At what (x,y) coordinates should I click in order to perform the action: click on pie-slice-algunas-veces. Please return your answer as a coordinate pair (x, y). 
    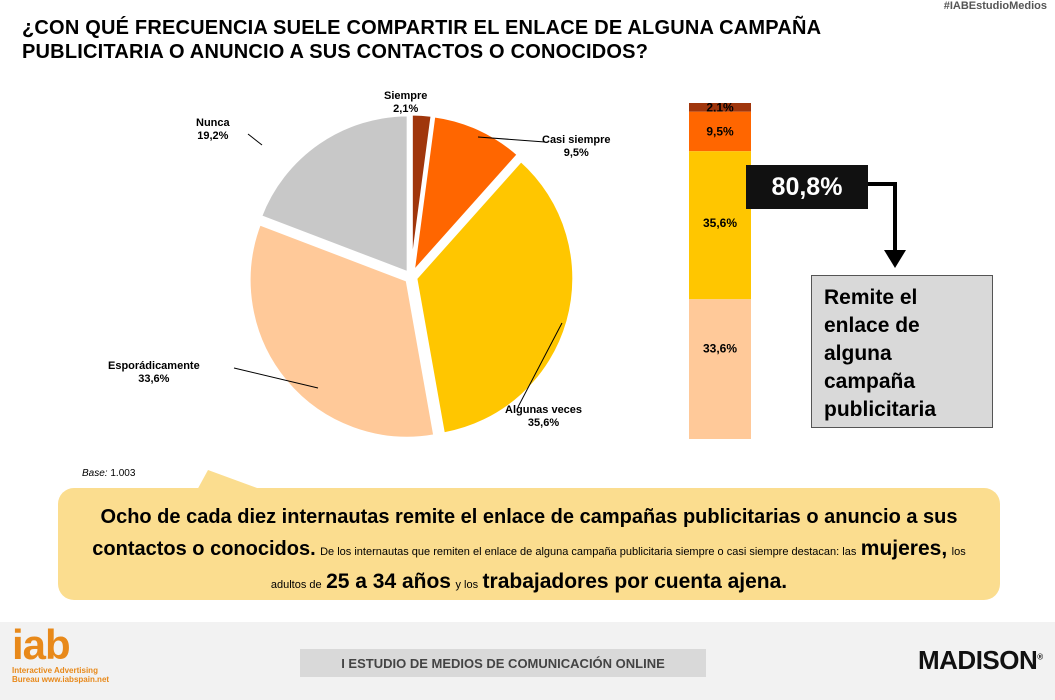
    Looking at the image, I should click on (495, 297).